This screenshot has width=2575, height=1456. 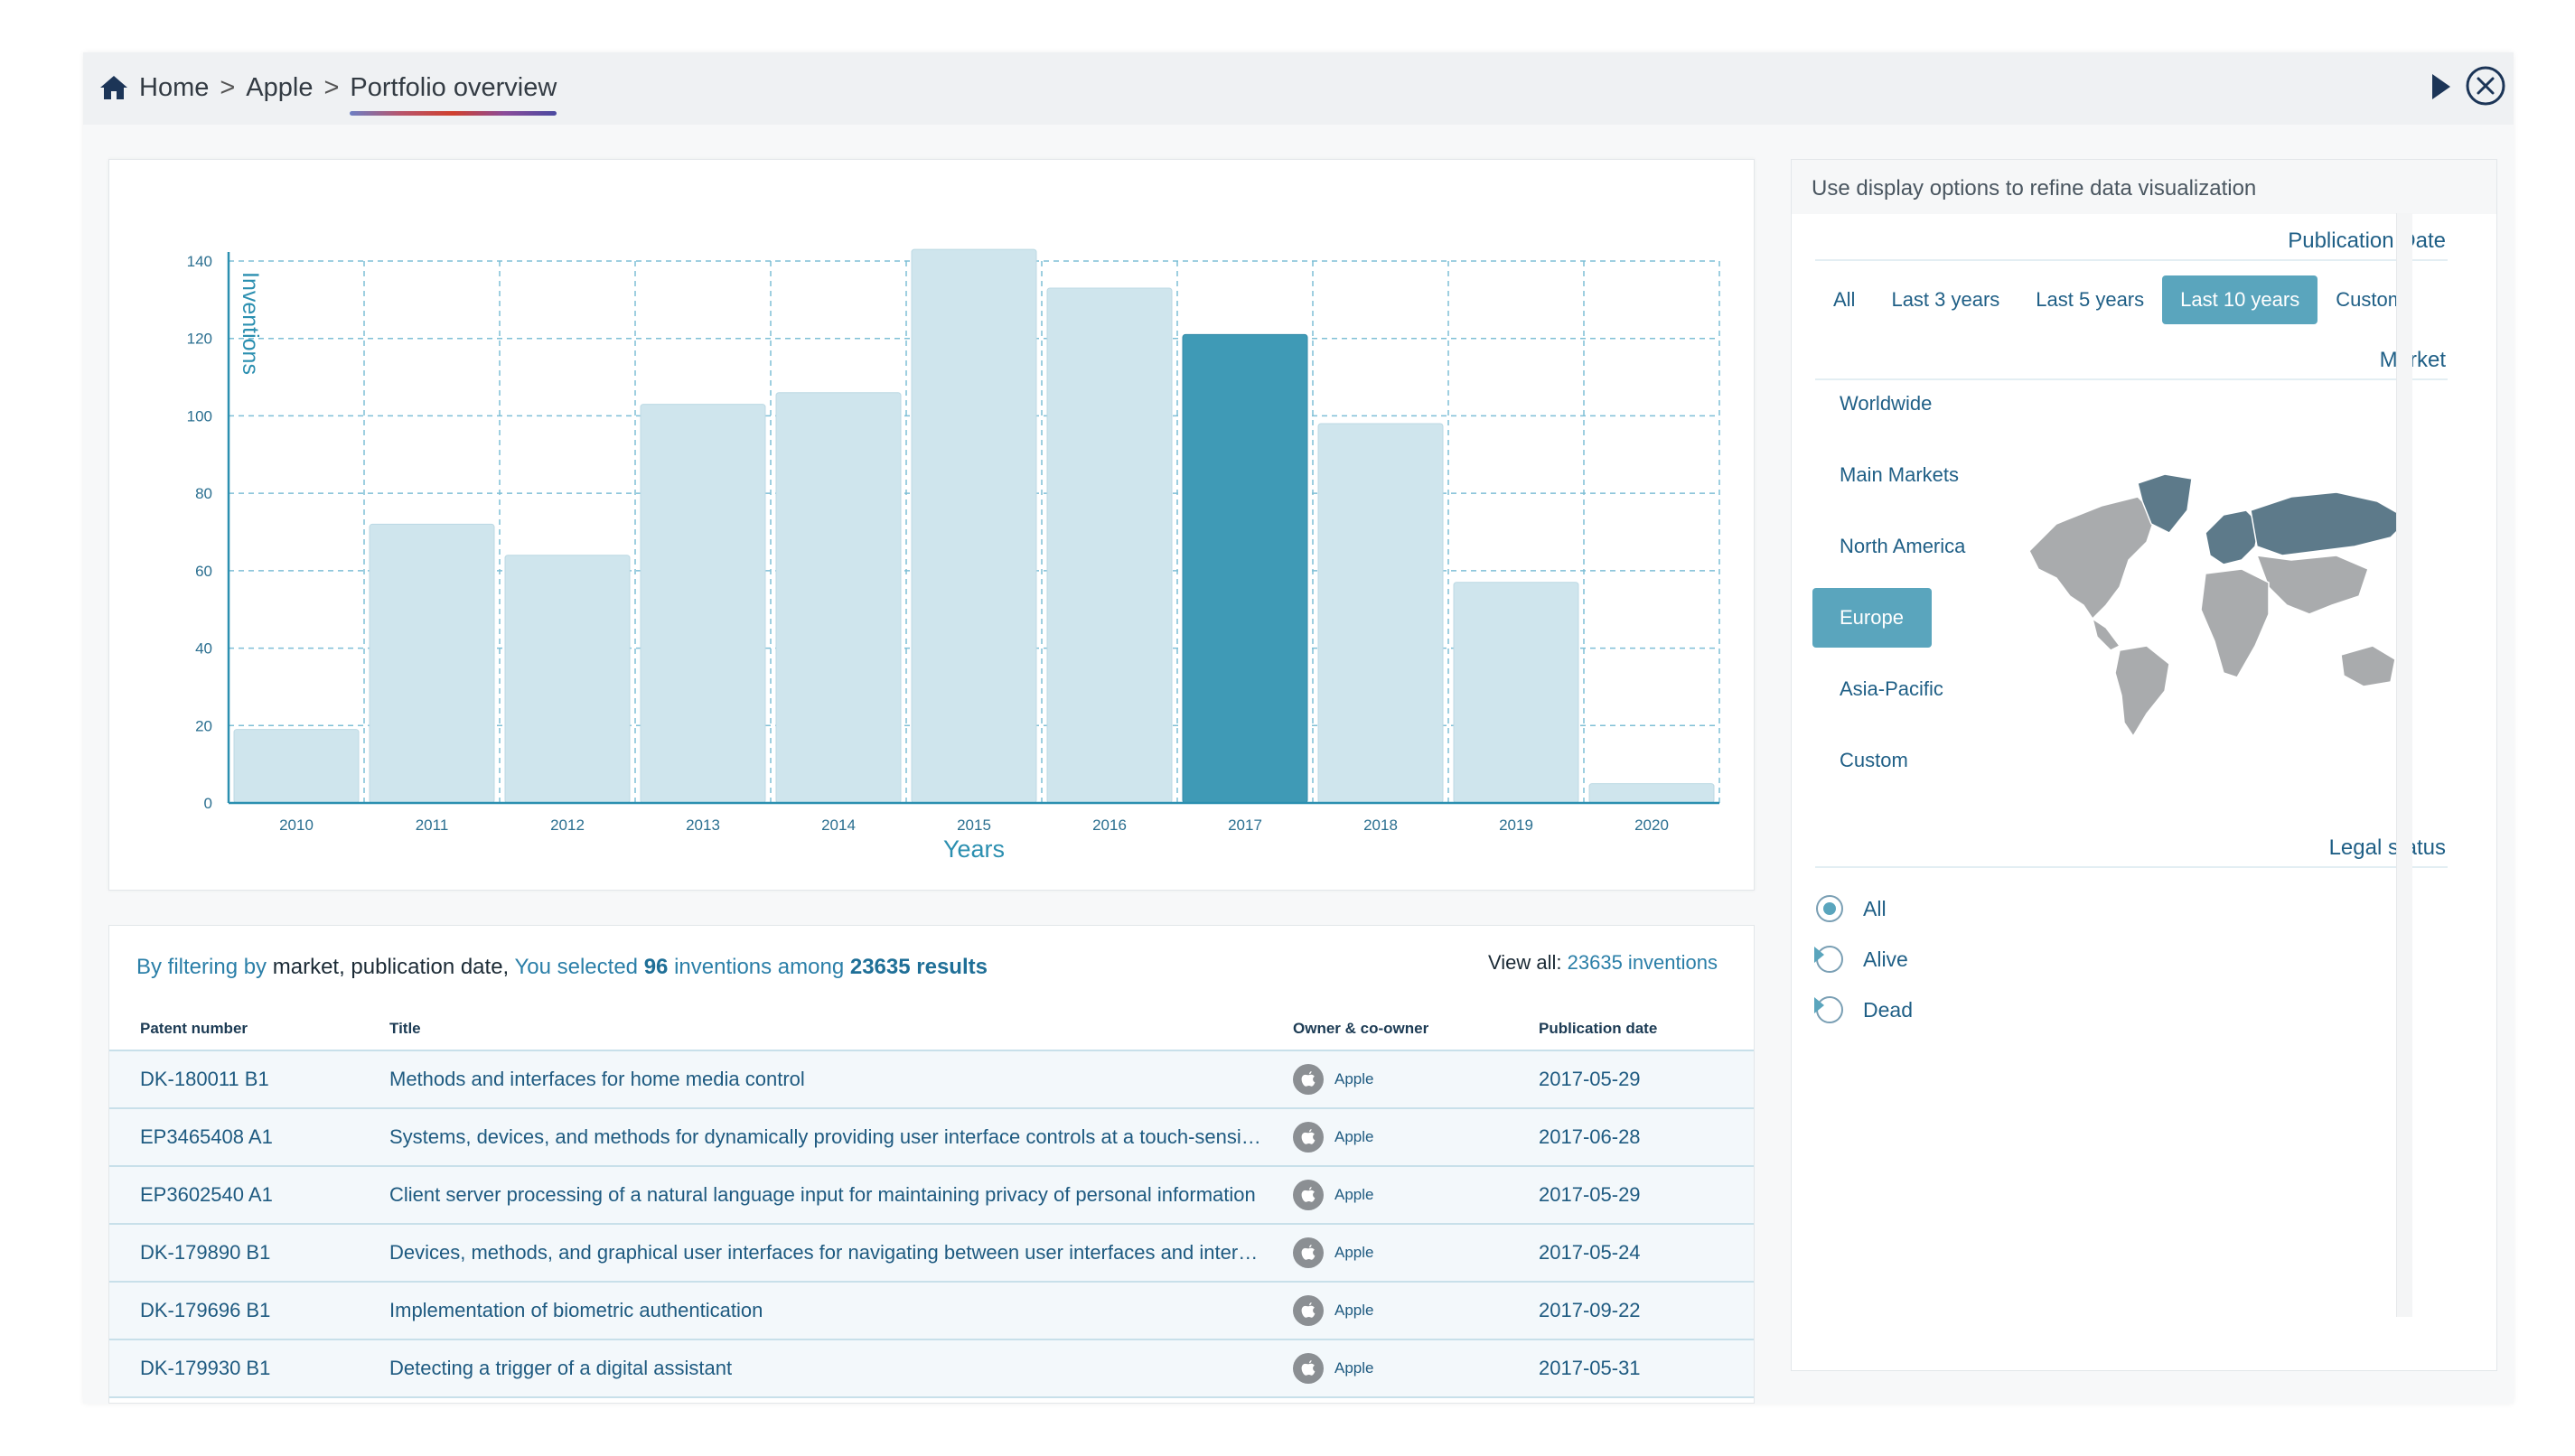 What do you see at coordinates (1872, 546) in the screenshot?
I see `market-option-north-america: North America` at bounding box center [1872, 546].